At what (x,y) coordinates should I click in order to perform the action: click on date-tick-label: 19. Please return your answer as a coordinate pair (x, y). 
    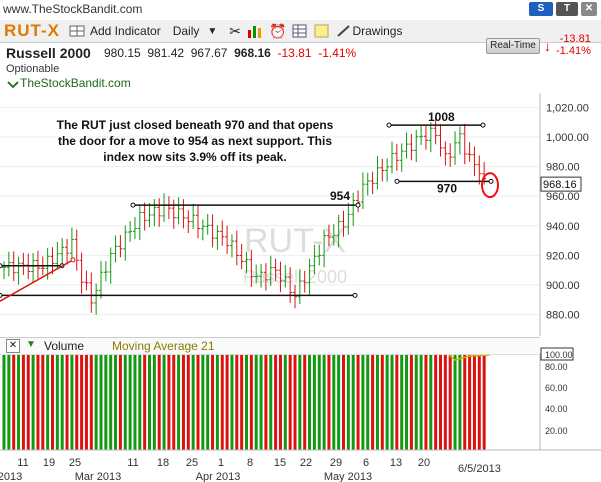
    Looking at the image, I should click on (49, 463).